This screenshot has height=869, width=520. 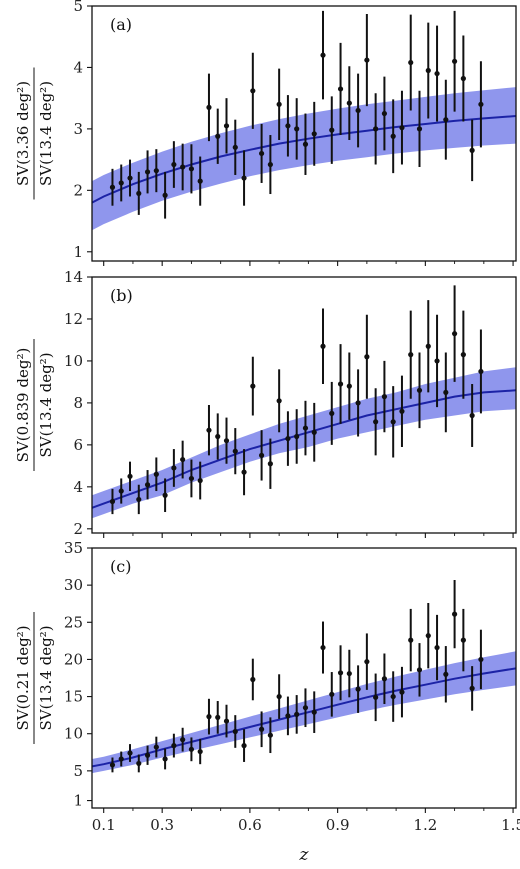 What do you see at coordinates (304, 159) in the screenshot?
I see `model-band` at bounding box center [304, 159].